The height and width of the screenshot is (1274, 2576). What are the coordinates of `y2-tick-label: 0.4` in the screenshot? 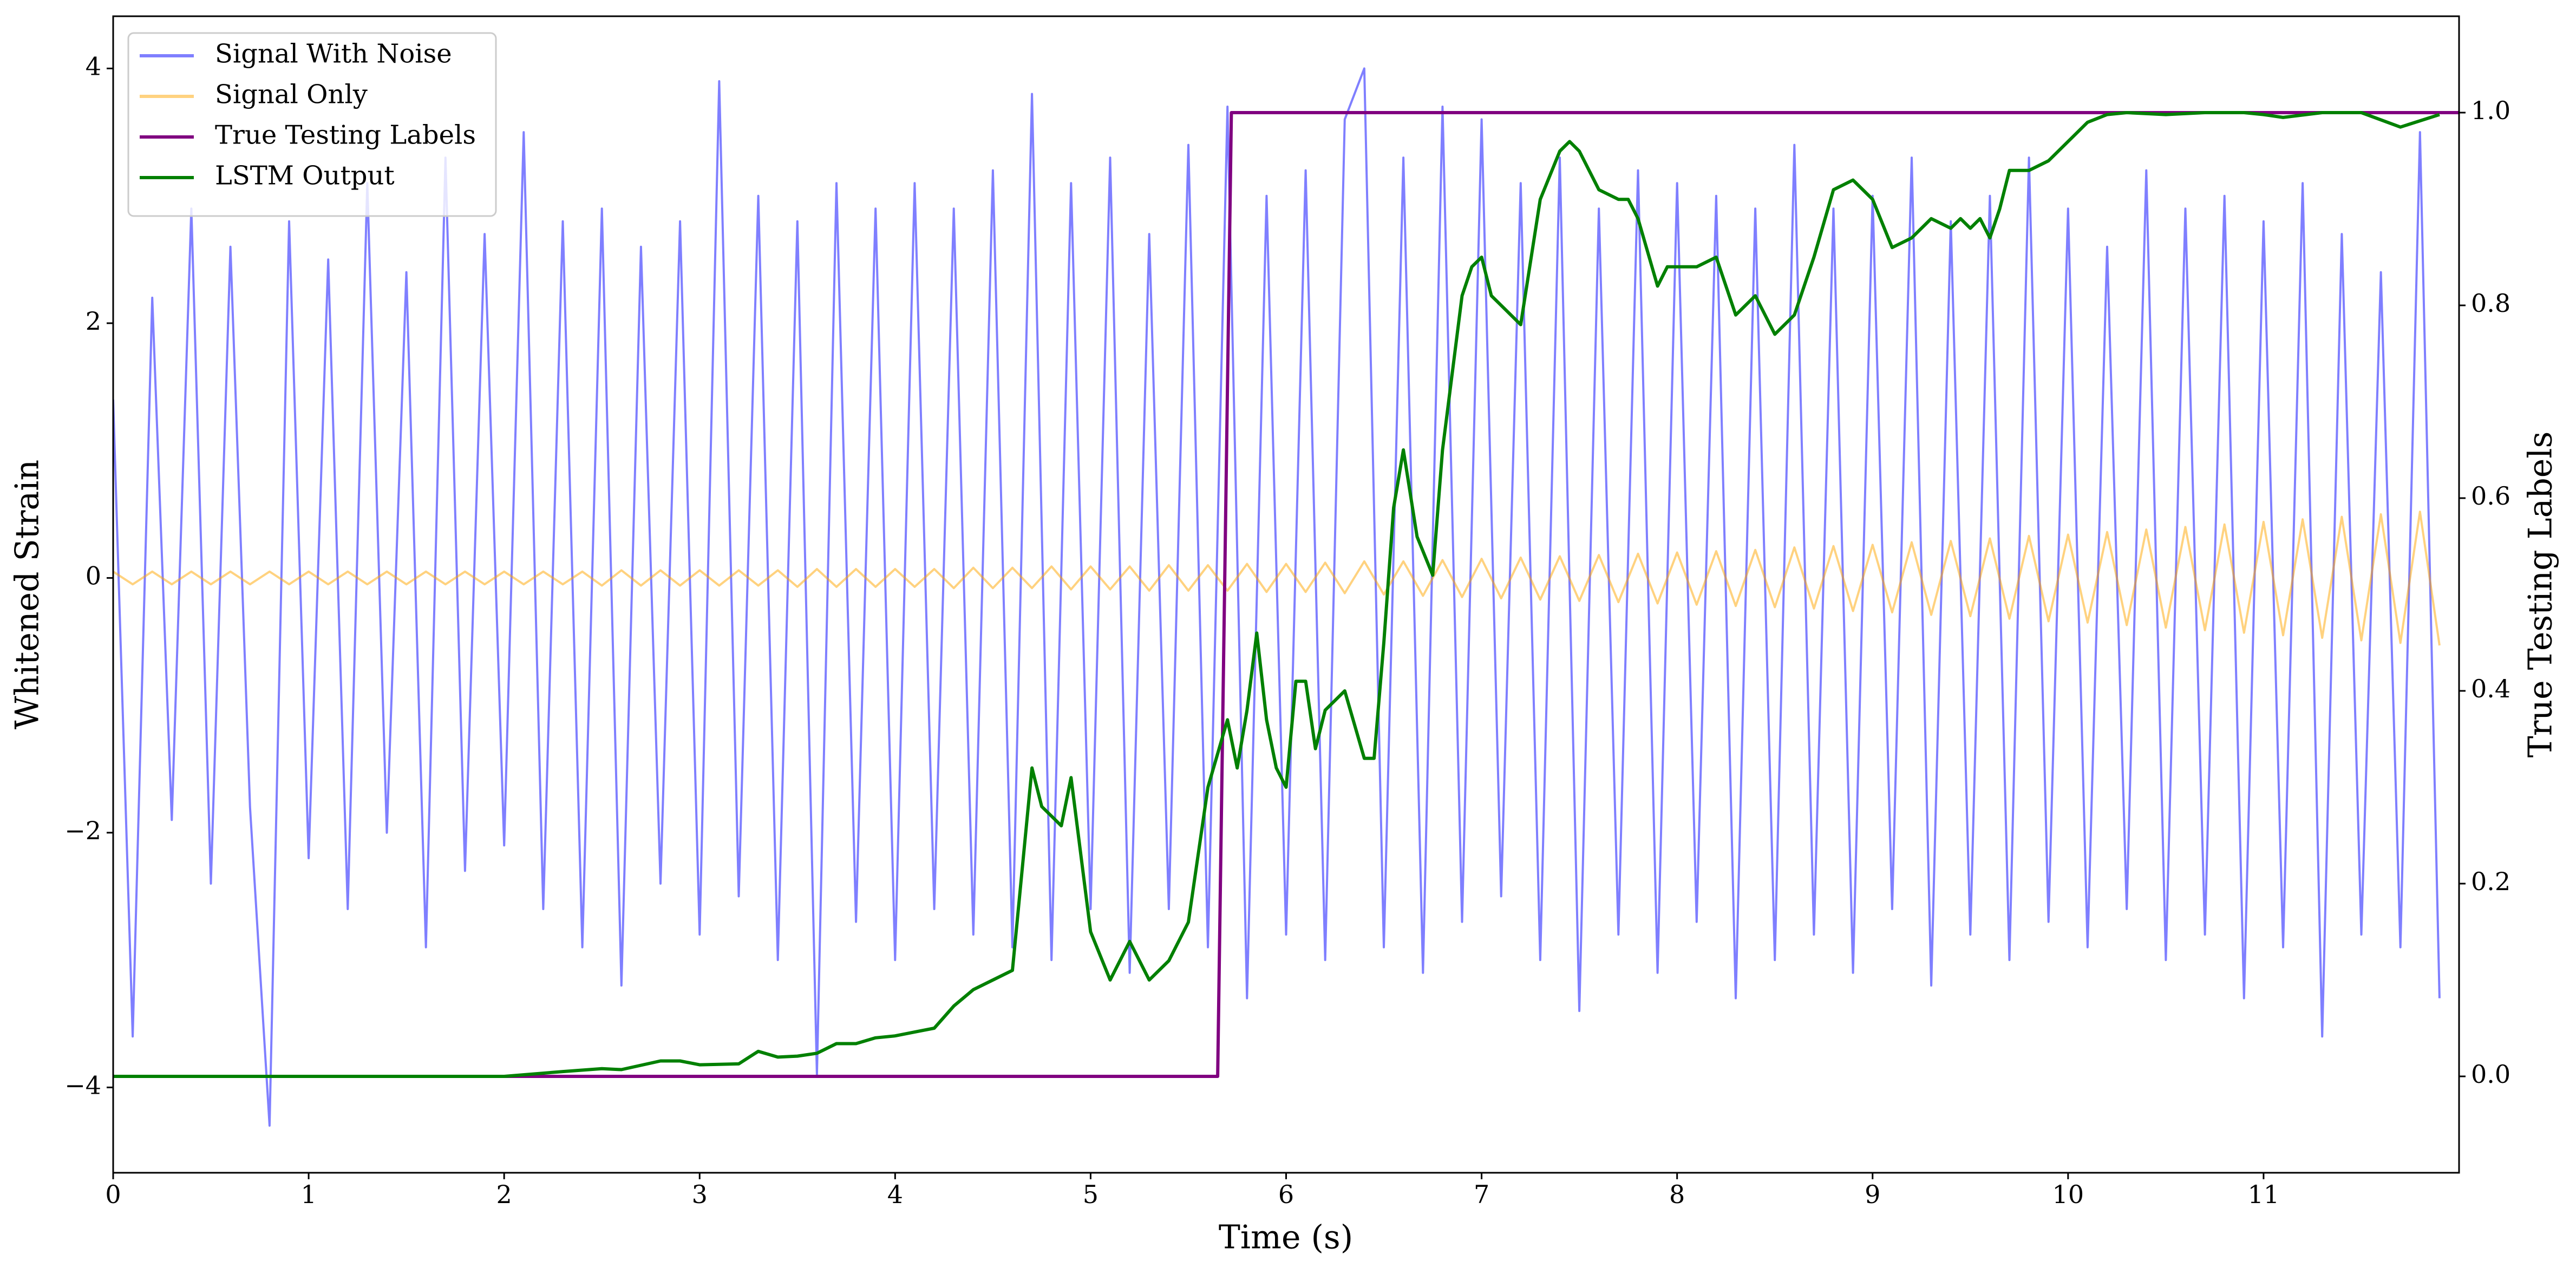 It's located at (2490, 688).